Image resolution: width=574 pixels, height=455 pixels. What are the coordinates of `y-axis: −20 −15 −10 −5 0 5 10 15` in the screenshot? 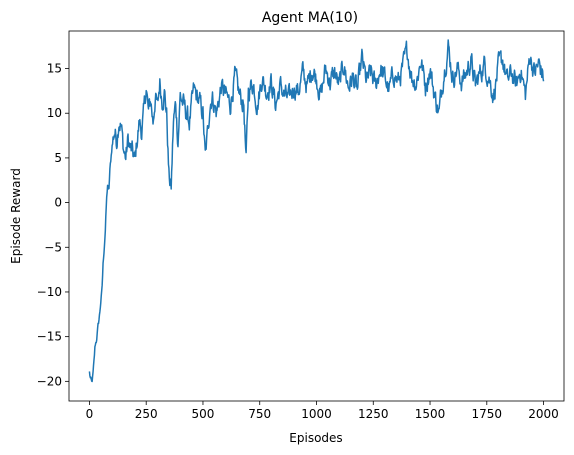 It's located at (53, 225).